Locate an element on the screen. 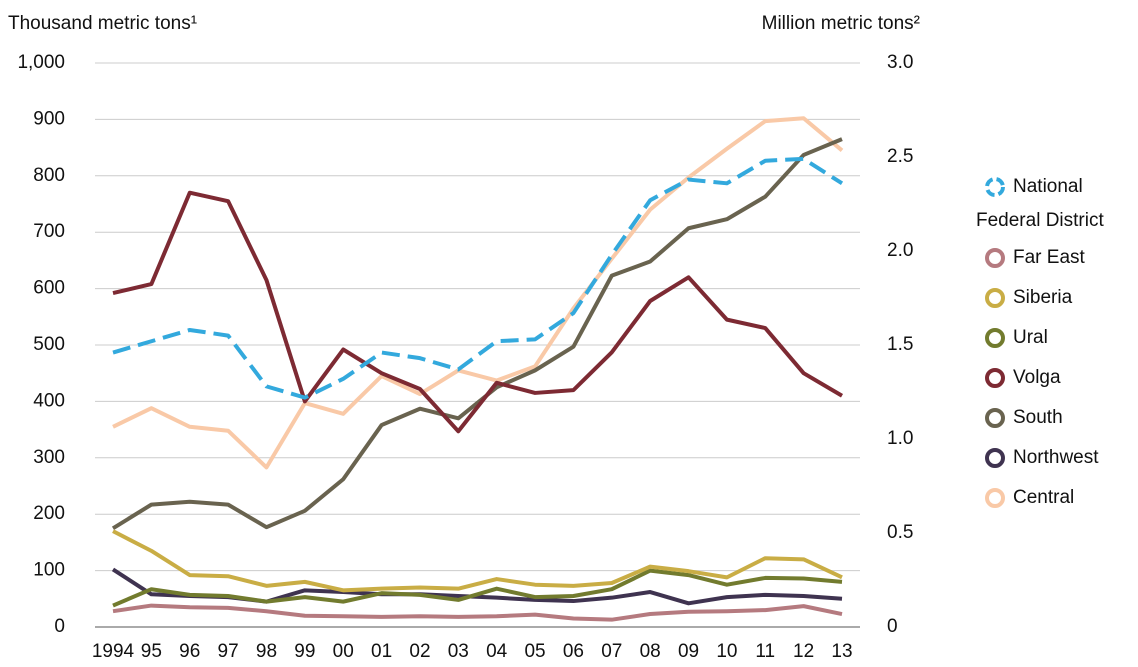 Image resolution: width=1138 pixels, height=667 pixels. x-tick-label: 95 is located at coordinates (151, 651).